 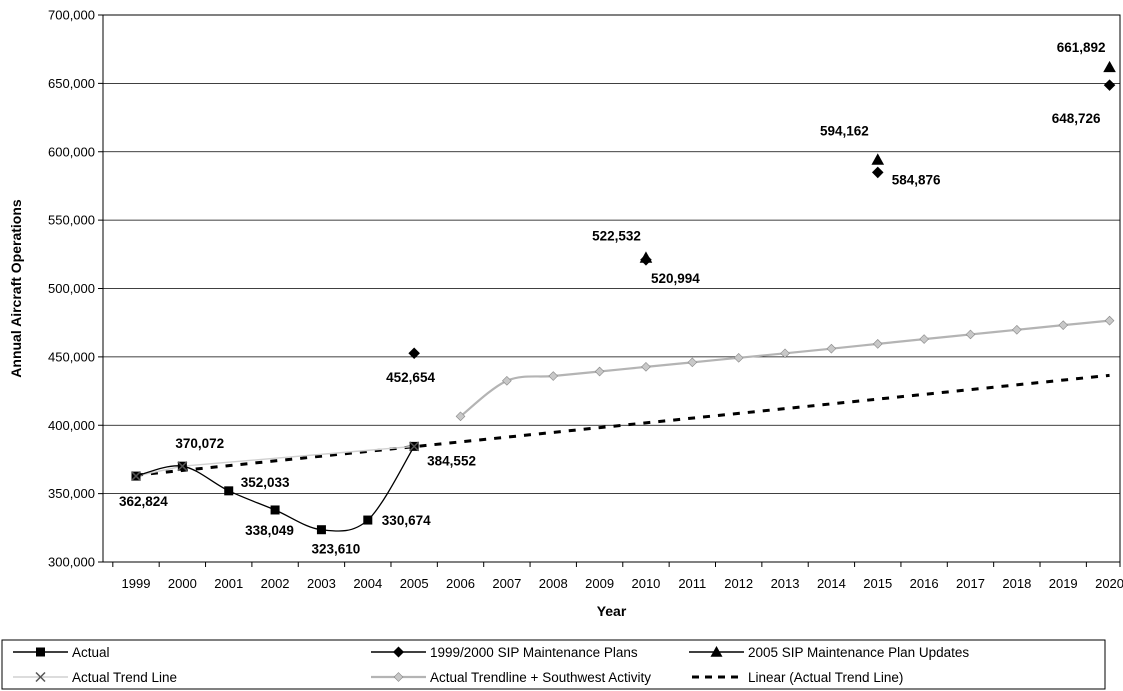 What do you see at coordinates (71, 151) in the screenshot?
I see `y-tick-label: 600,000` at bounding box center [71, 151].